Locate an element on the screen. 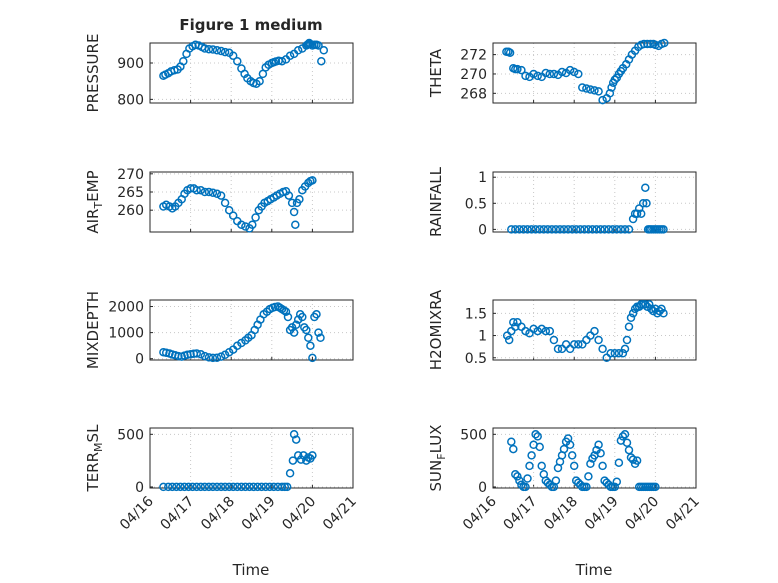  y-tick-label: 500 is located at coordinates (473, 435).